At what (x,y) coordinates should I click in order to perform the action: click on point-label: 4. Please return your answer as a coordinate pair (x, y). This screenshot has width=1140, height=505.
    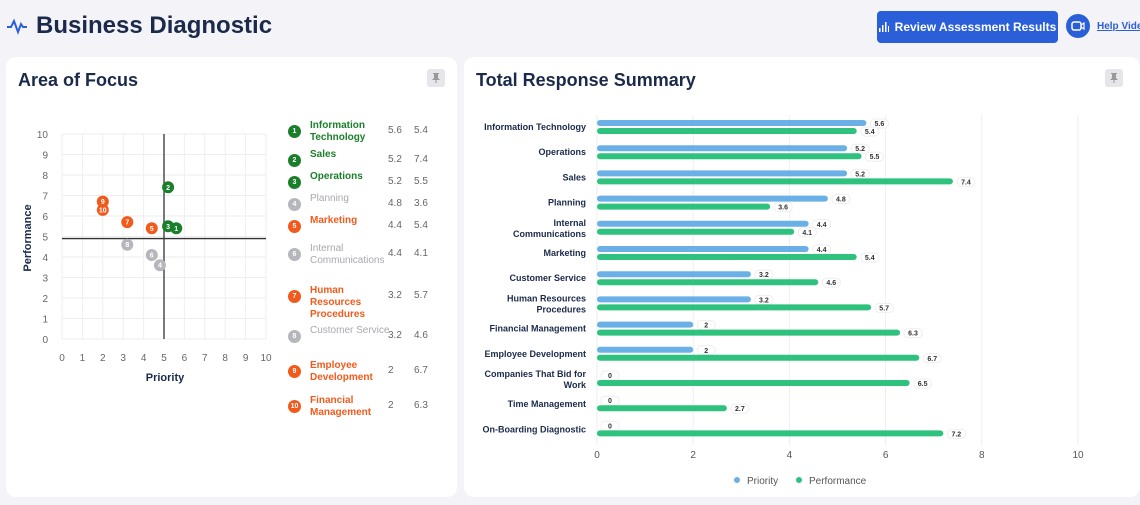
    Looking at the image, I should click on (160, 266).